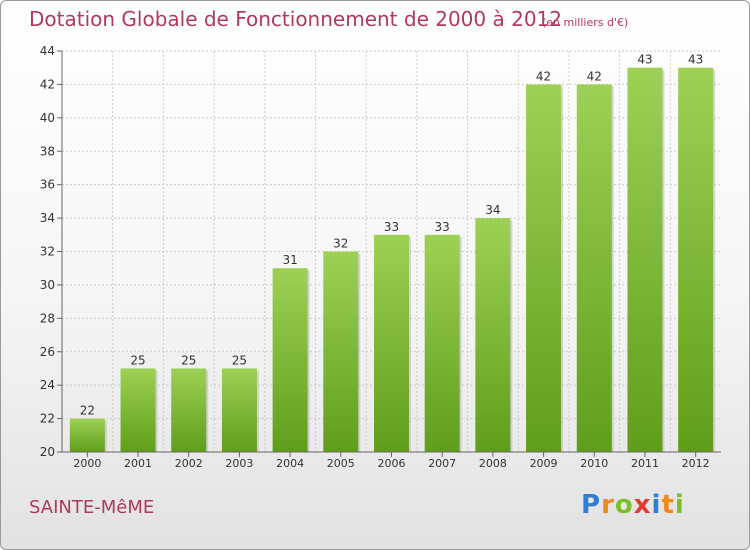 The width and height of the screenshot is (750, 550). Describe the element at coordinates (47, 218) in the screenshot. I see `y-tick-label: 34` at that location.